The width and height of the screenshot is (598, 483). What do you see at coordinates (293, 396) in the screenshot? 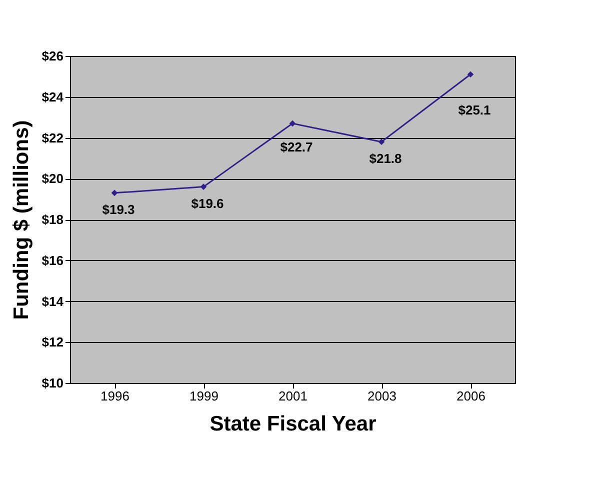
I see `x-tick-label: 2001` at bounding box center [293, 396].